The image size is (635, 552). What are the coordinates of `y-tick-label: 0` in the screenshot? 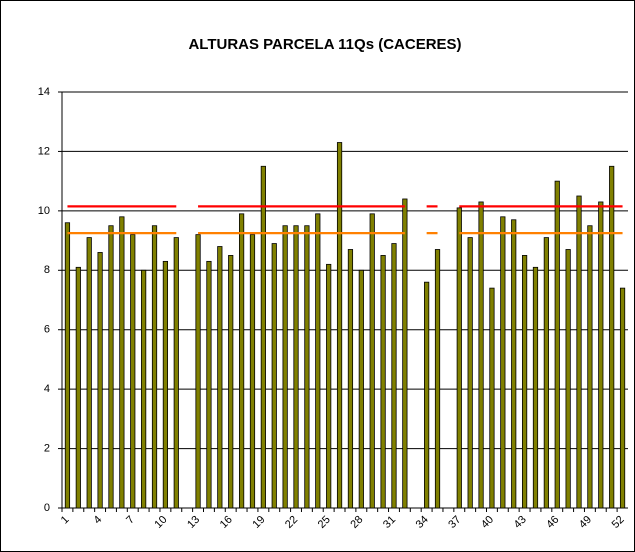 It's located at (47, 508).